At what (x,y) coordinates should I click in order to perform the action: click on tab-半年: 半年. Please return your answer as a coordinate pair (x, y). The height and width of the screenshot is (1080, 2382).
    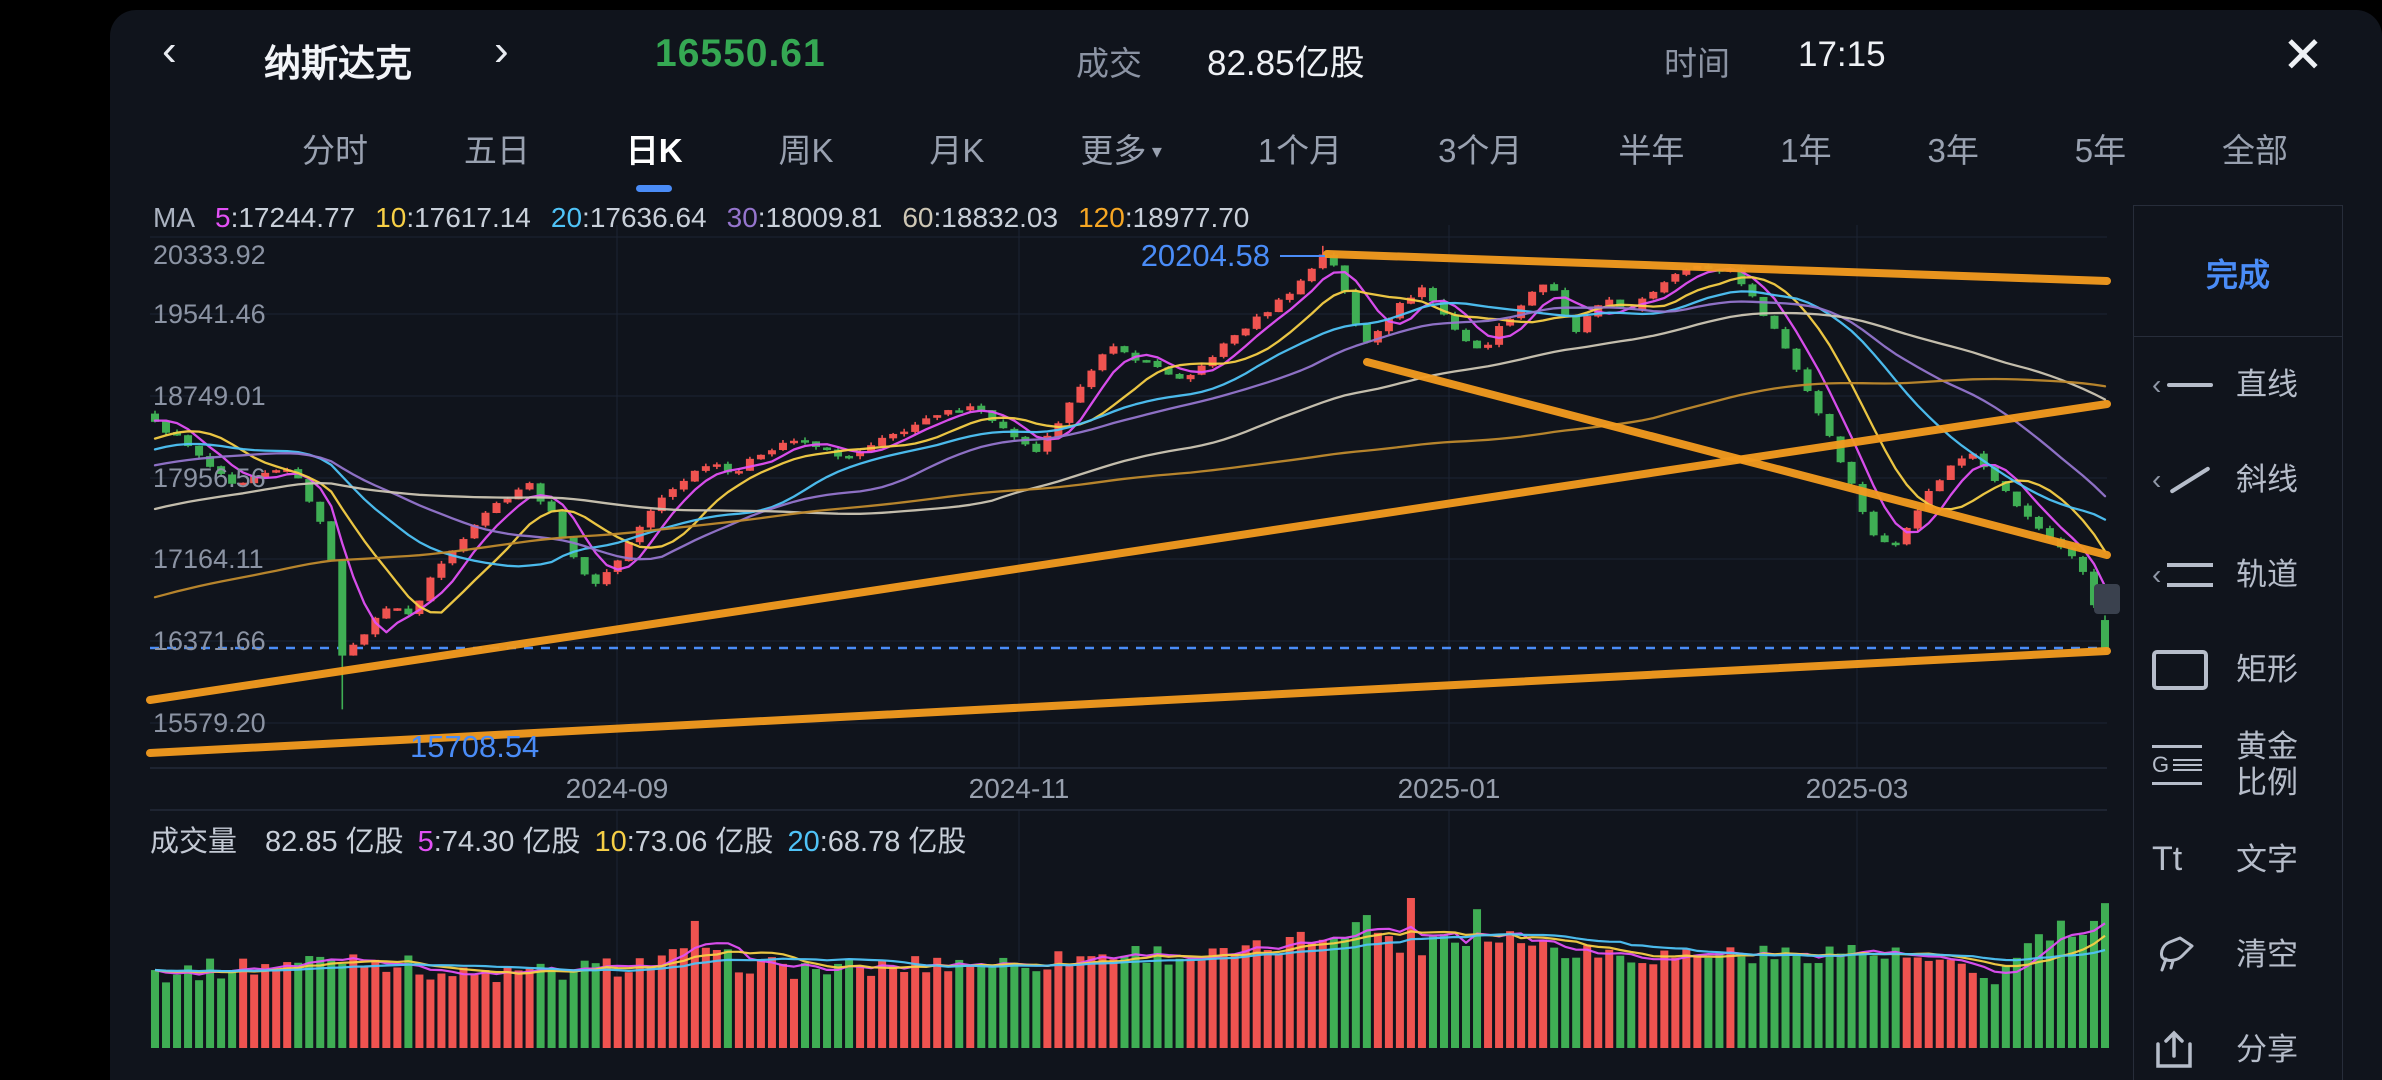
    Looking at the image, I should click on (1651, 150).